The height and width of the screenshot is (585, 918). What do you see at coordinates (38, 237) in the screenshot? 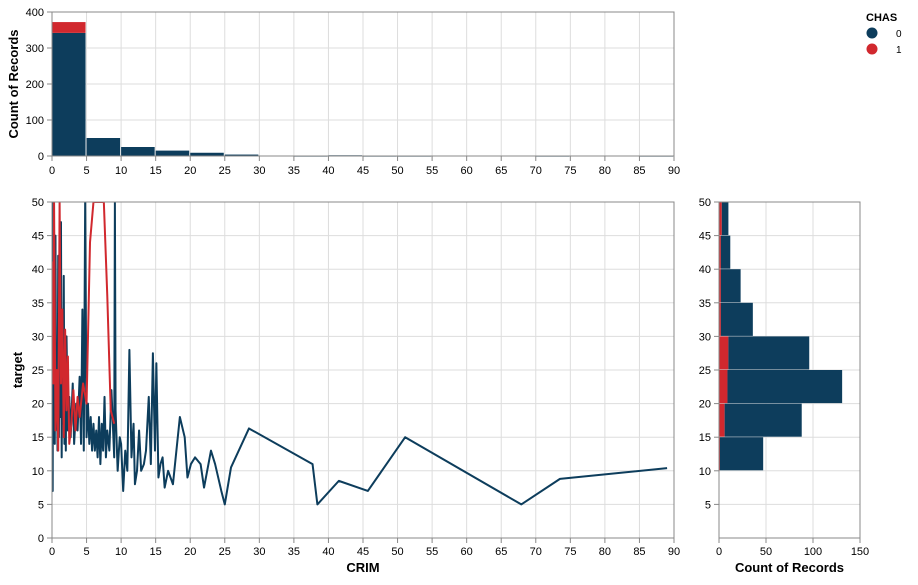
I see `main-y-tick-label: 45` at bounding box center [38, 237].